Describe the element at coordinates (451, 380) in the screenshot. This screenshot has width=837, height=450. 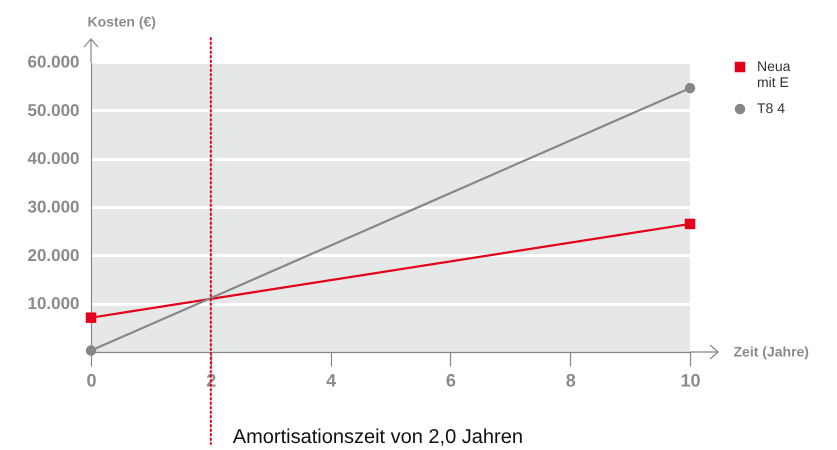
I see `x-tick-label: 6` at that location.